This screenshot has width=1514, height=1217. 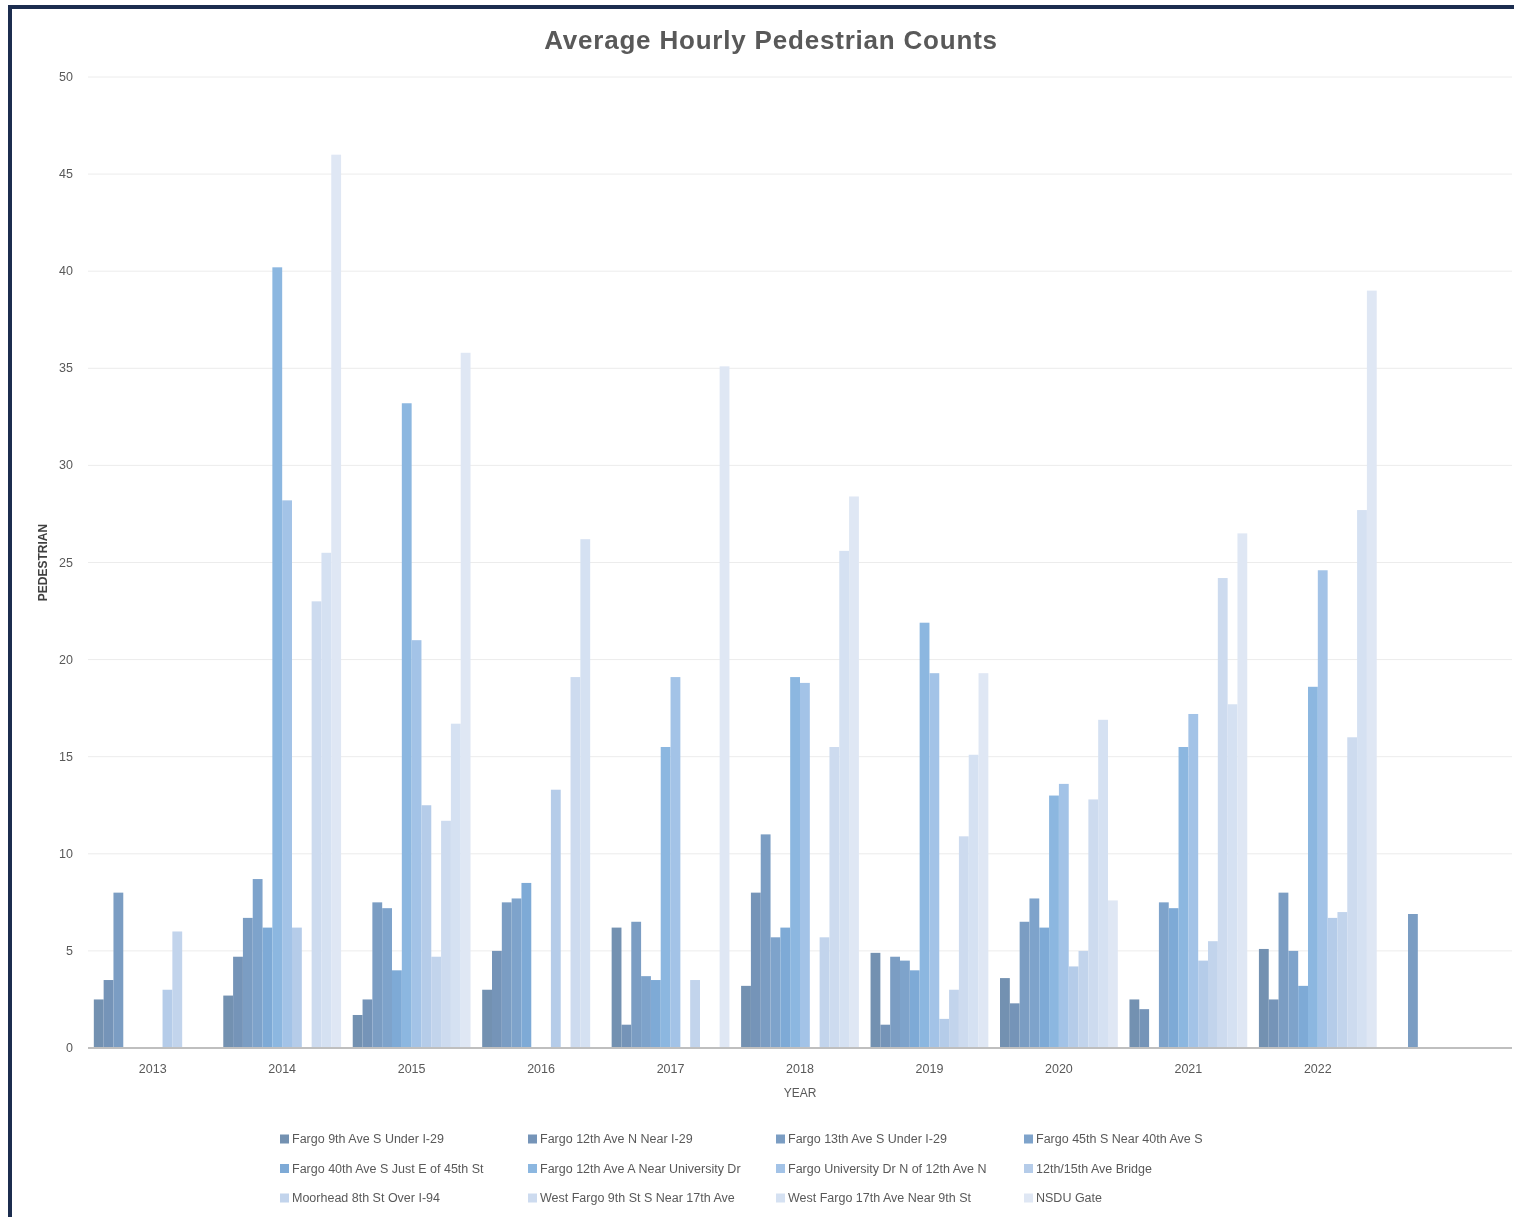 What do you see at coordinates (800, 1069) in the screenshot?
I see `x-tick-label: 2018` at bounding box center [800, 1069].